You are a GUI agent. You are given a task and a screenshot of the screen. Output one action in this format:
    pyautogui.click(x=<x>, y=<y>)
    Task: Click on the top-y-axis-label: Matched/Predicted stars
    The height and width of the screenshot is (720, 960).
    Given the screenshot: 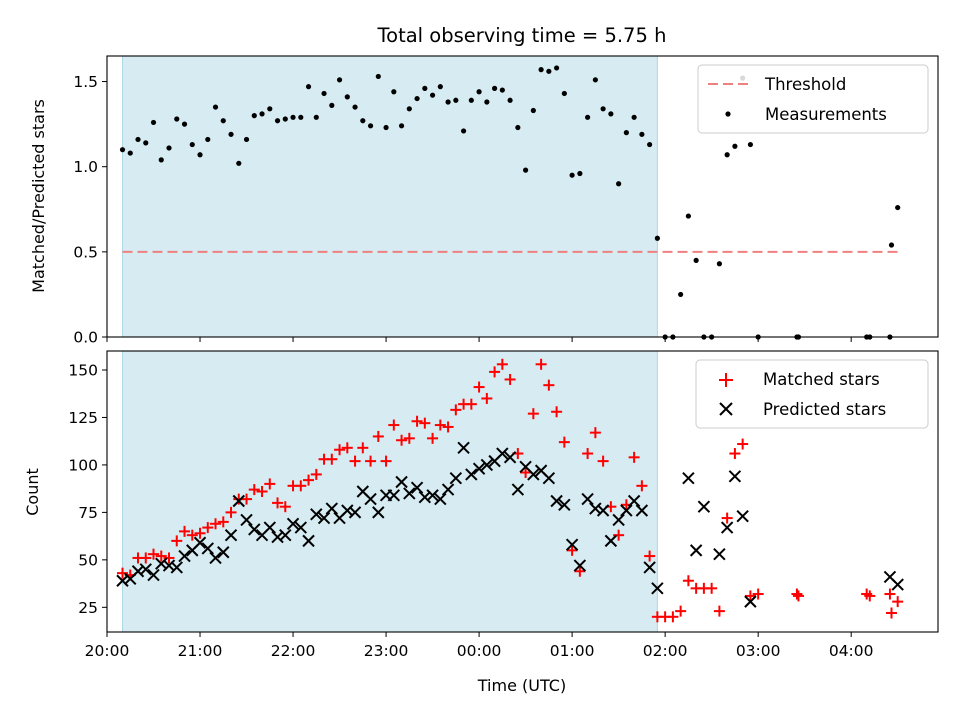 What is the action you would take?
    pyautogui.click(x=38, y=196)
    